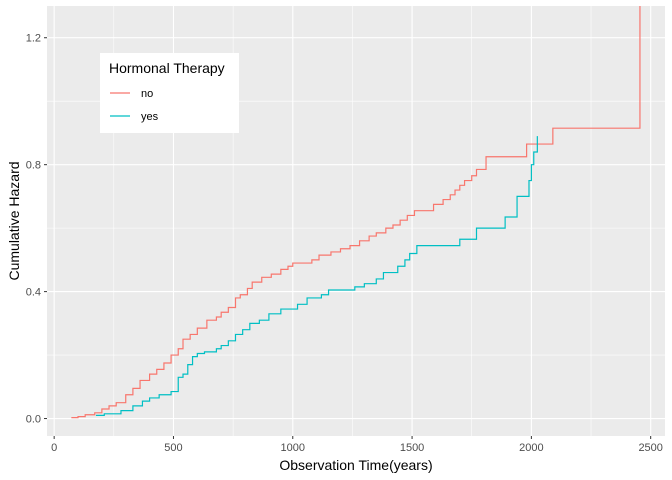 The width and height of the screenshot is (672, 480). What do you see at coordinates (33, 293) in the screenshot?
I see `y-tick-label: 0.4` at bounding box center [33, 293].